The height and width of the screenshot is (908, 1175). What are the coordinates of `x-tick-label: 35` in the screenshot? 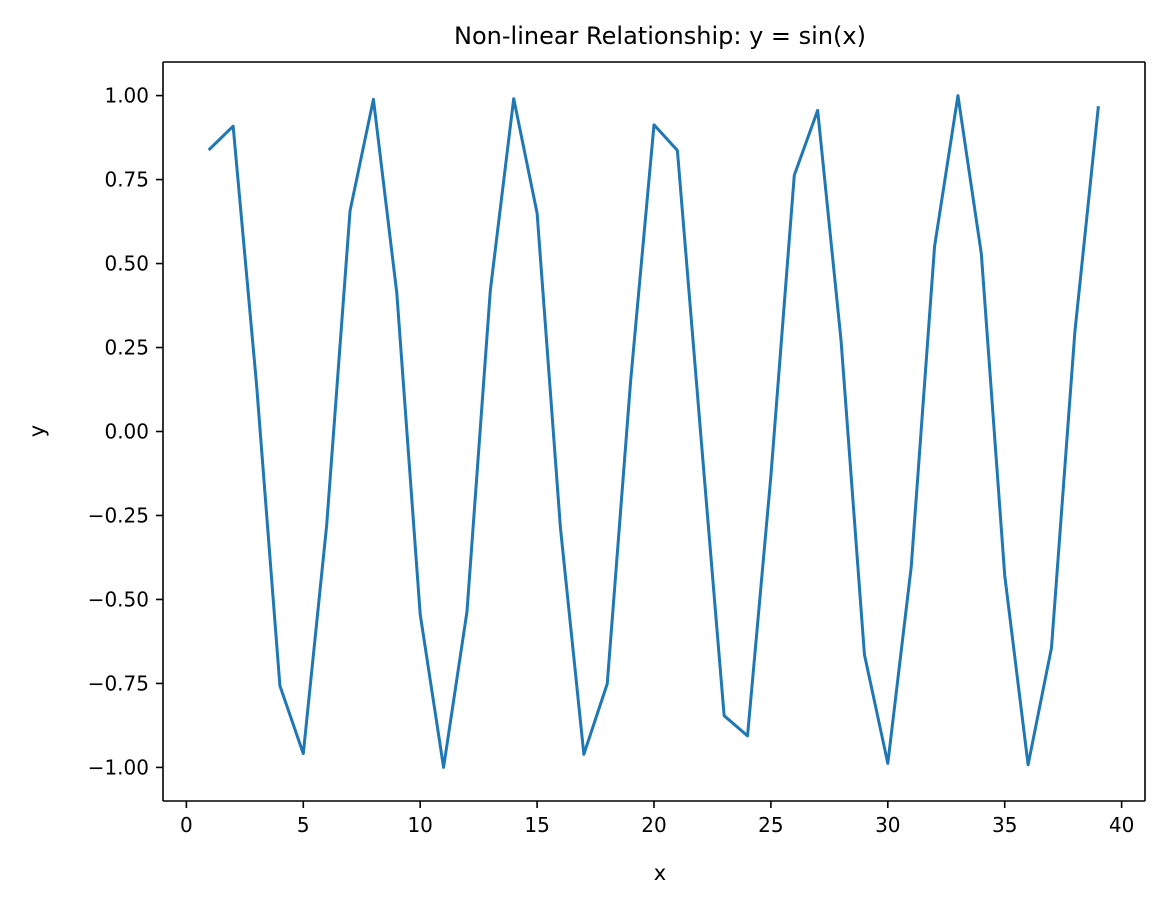 It's located at (1004, 825).